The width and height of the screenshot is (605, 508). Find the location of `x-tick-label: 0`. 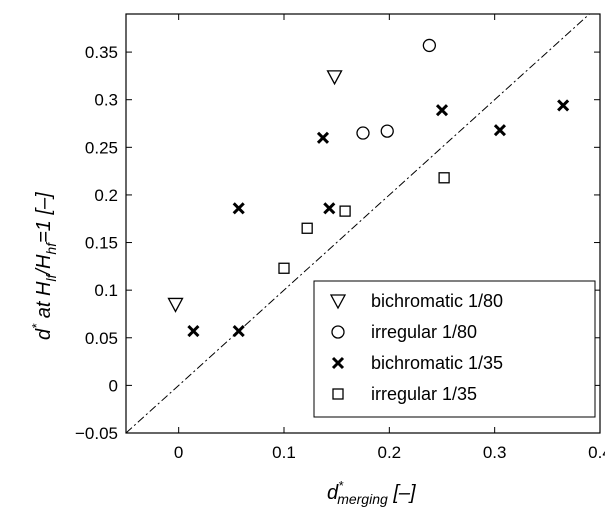

x-tick-label: 0 is located at coordinates (178, 452).